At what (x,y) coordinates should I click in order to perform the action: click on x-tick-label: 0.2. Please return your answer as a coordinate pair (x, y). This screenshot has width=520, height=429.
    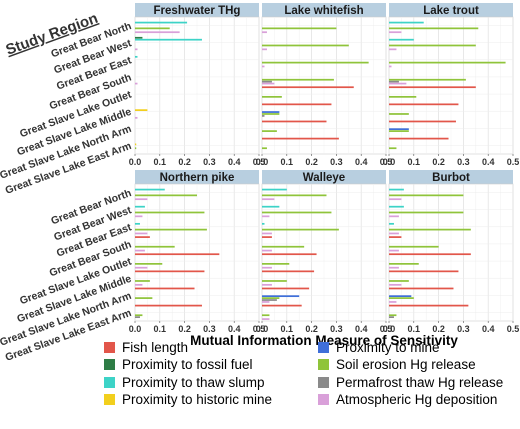
    Looking at the image, I should click on (184, 162).